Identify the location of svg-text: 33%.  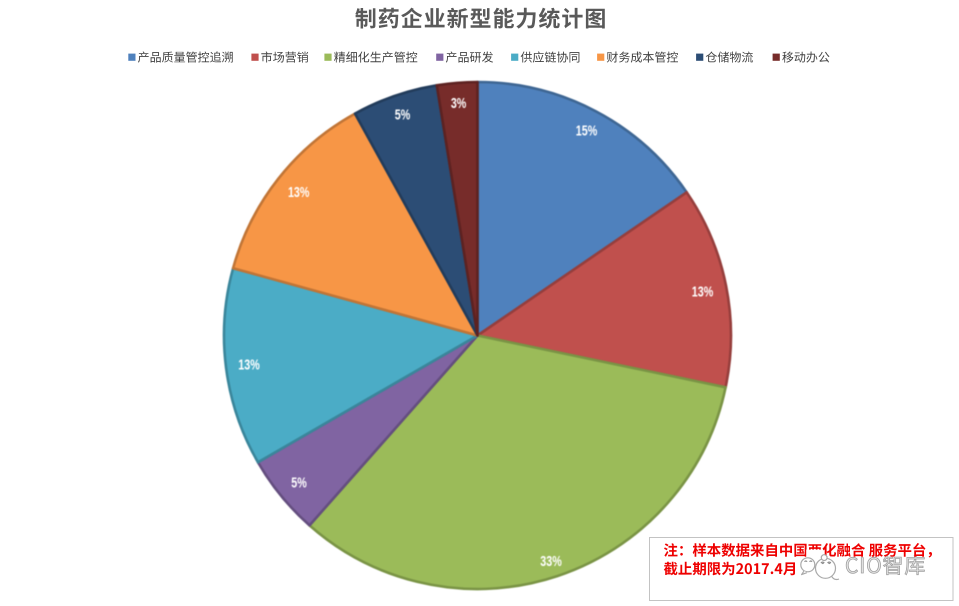
(551, 561).